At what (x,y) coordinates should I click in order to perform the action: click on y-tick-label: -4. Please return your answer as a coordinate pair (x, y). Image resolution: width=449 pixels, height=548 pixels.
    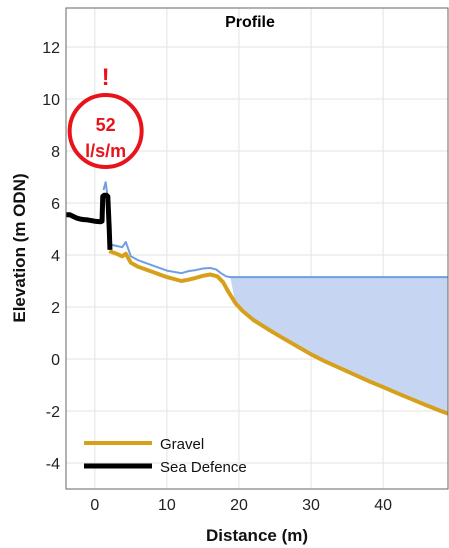
    Looking at the image, I should click on (53, 464).